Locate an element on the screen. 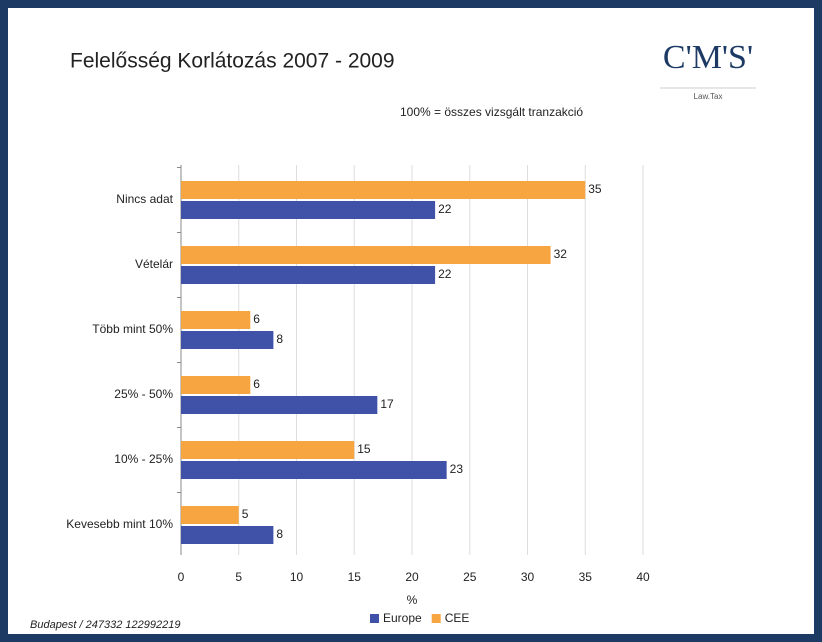 This screenshot has height=642, width=822. value-label: 5 is located at coordinates (245, 514).